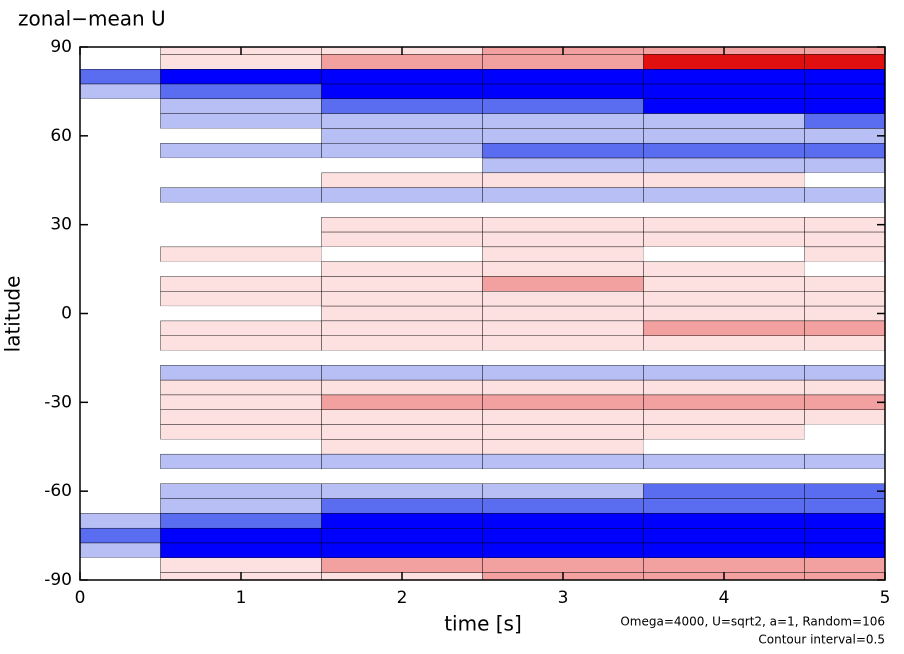  I want to click on annotation: Omega=4000, U=sqrt2, a=1, Random=106, so click(752, 622).